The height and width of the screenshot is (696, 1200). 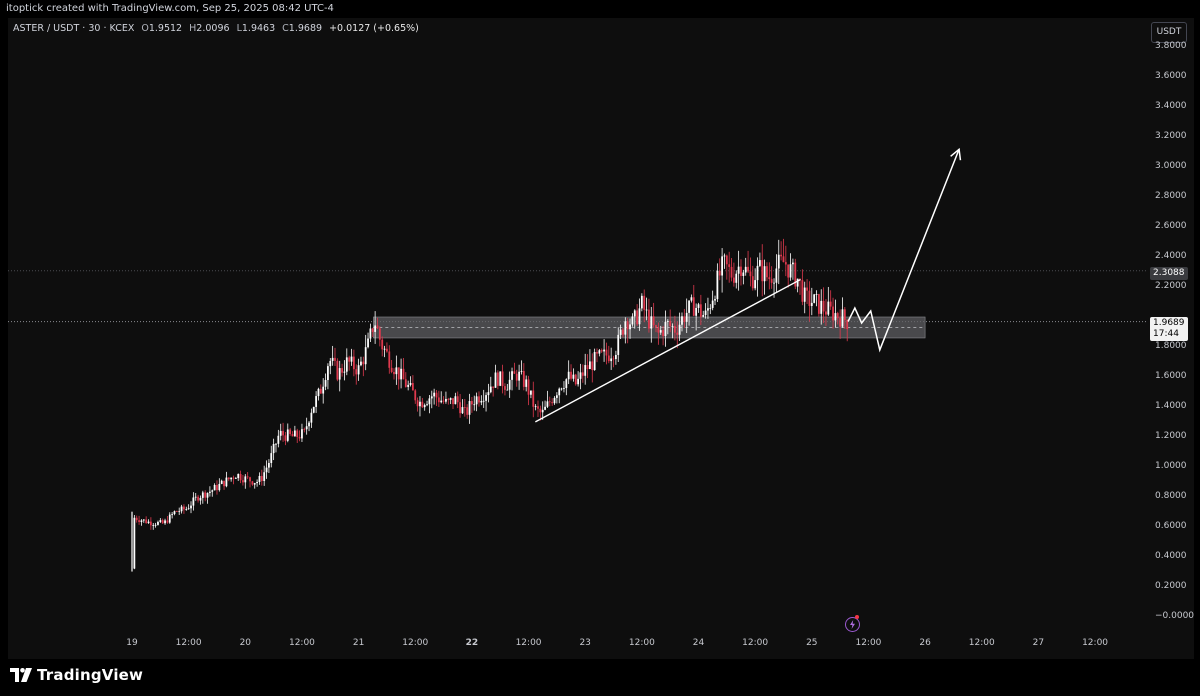 I want to click on tradingview-logo-text: TradingView, so click(x=90, y=675).